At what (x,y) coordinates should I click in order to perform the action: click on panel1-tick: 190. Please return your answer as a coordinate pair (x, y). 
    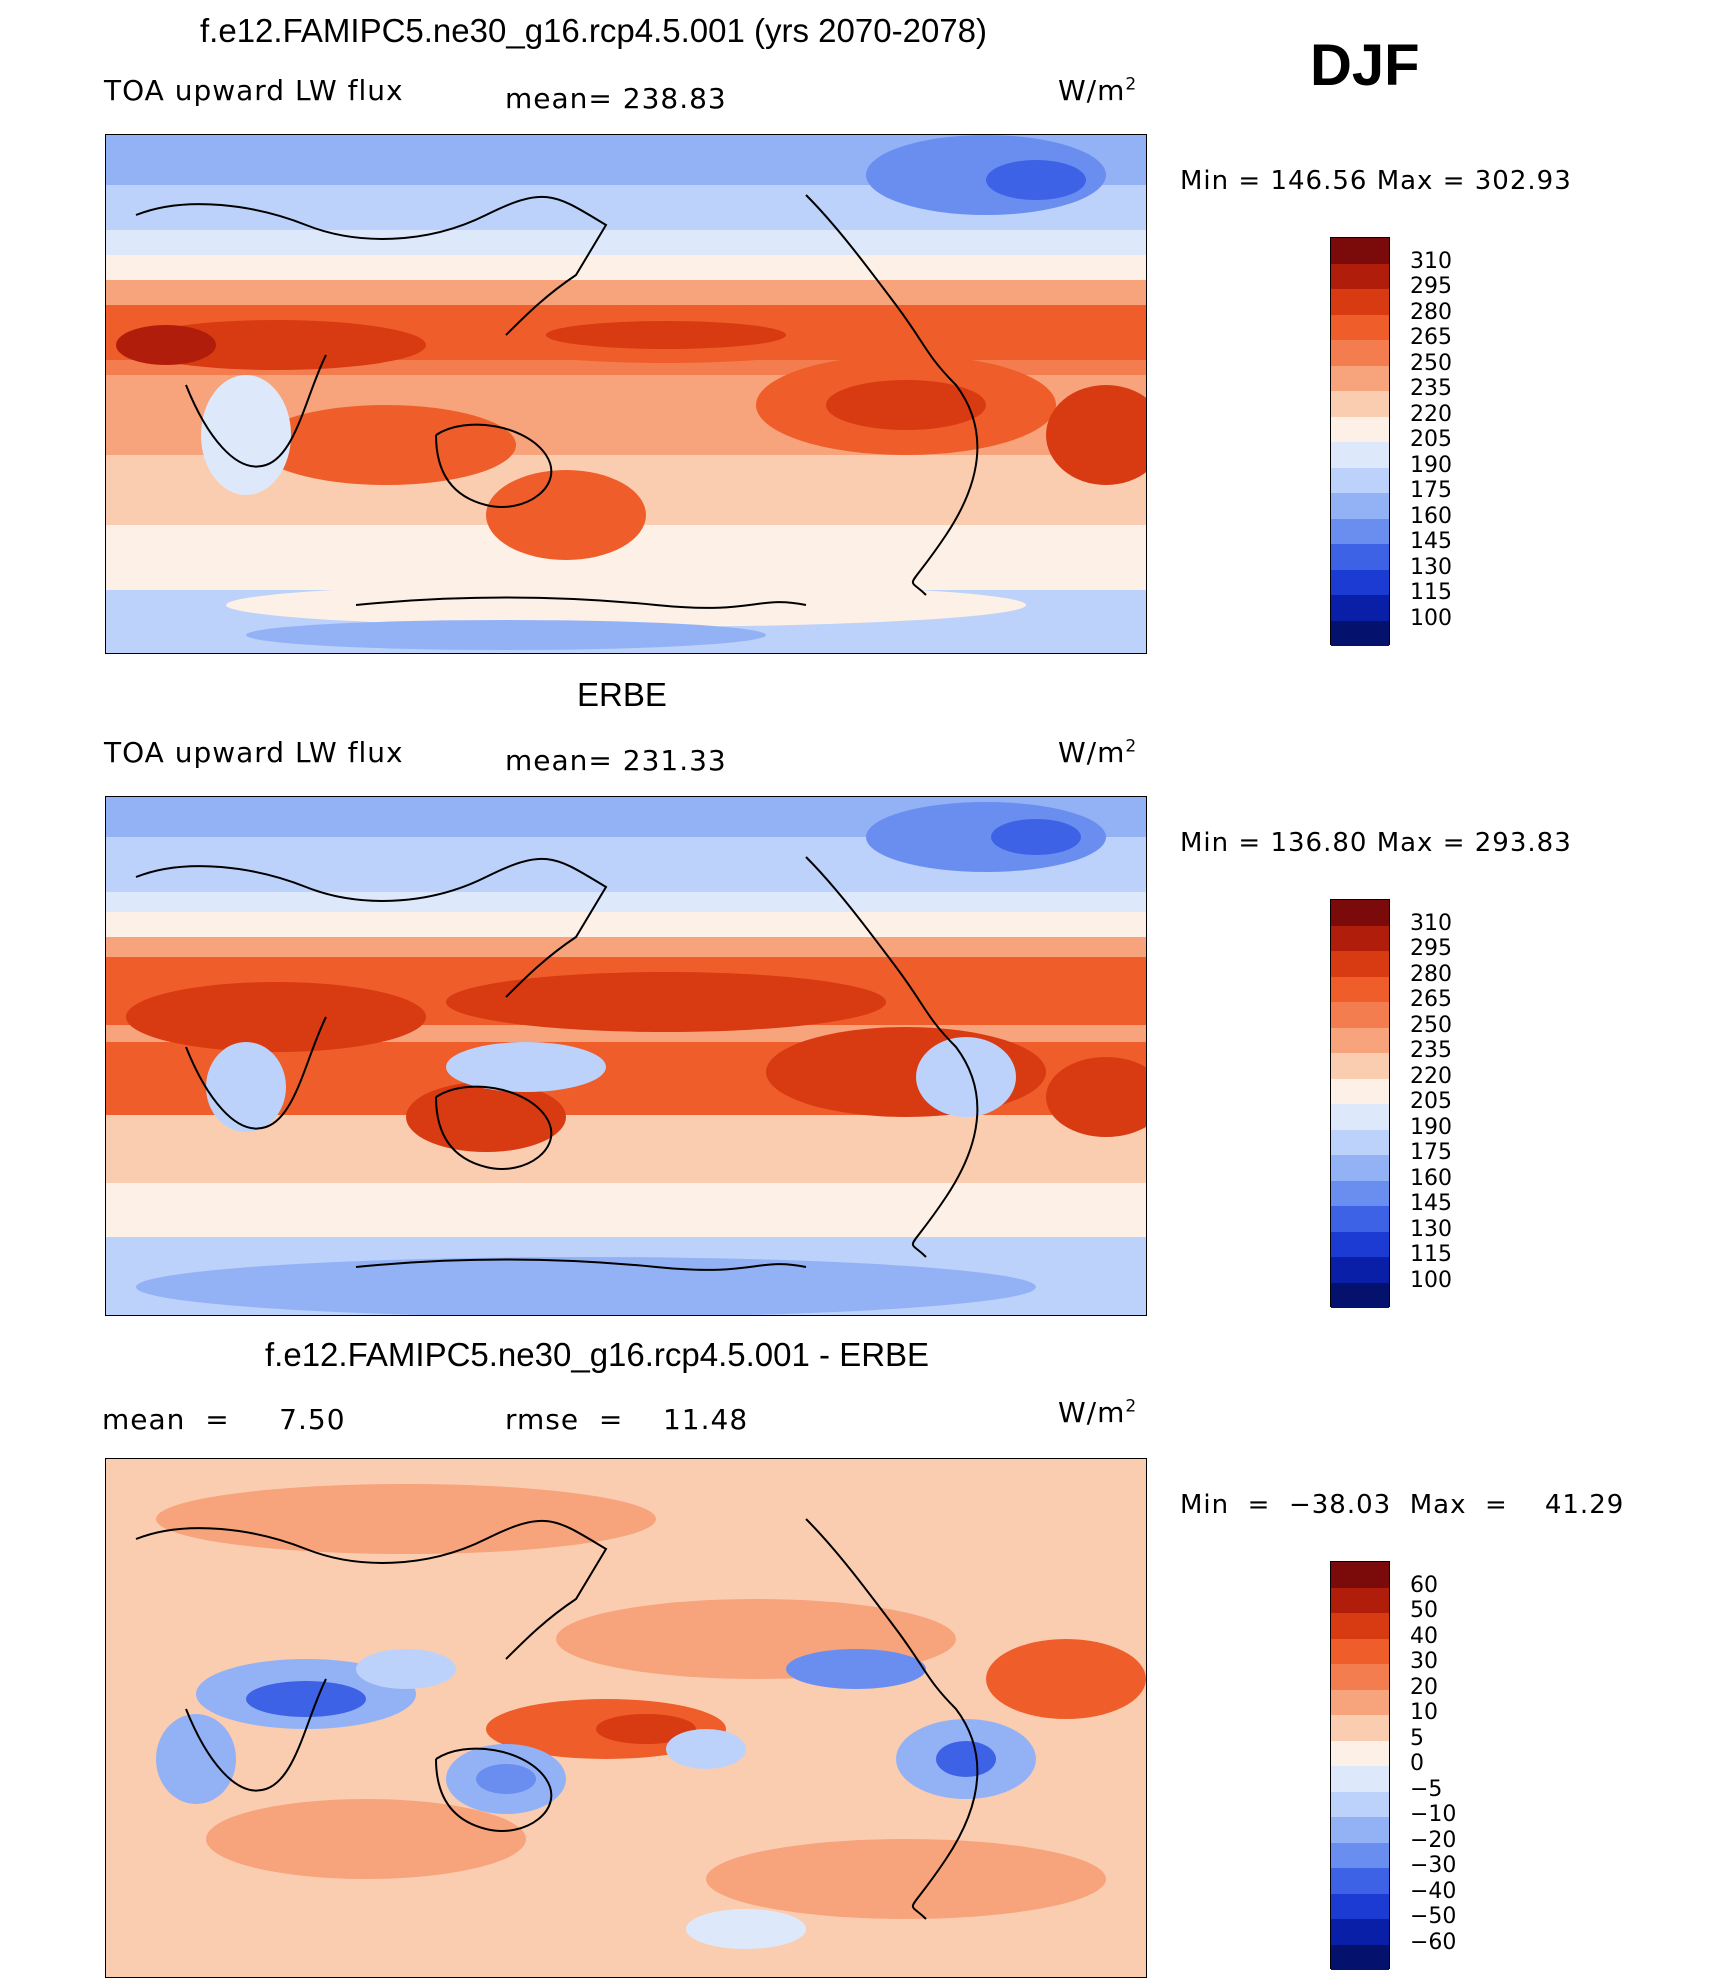
    Looking at the image, I should click on (1431, 465).